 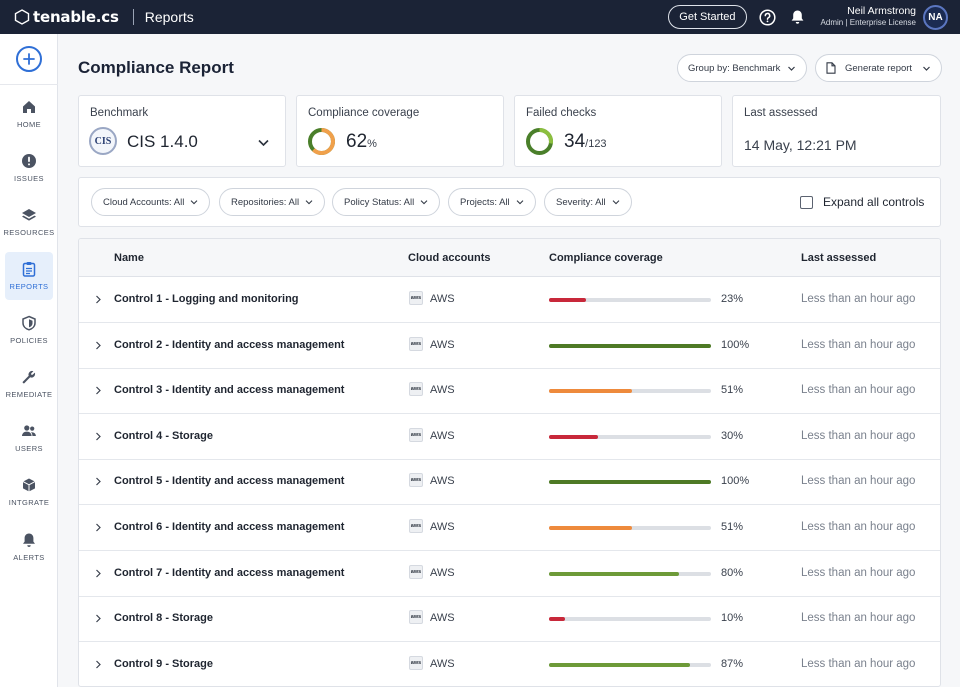 What do you see at coordinates (732, 390) in the screenshot?
I see `coverage-percent: 51%` at bounding box center [732, 390].